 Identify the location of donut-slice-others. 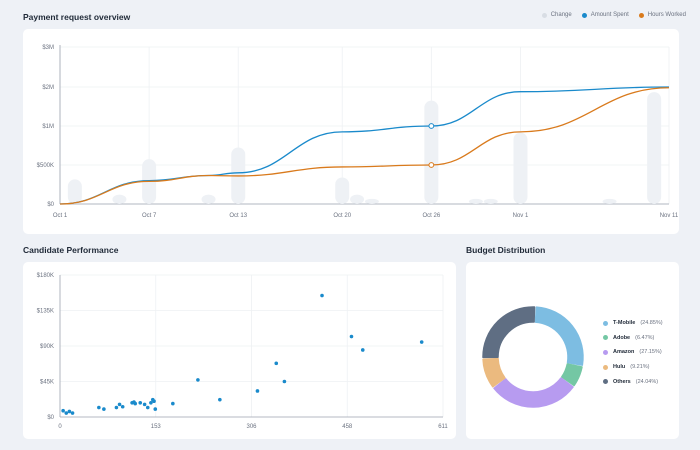
(509, 332).